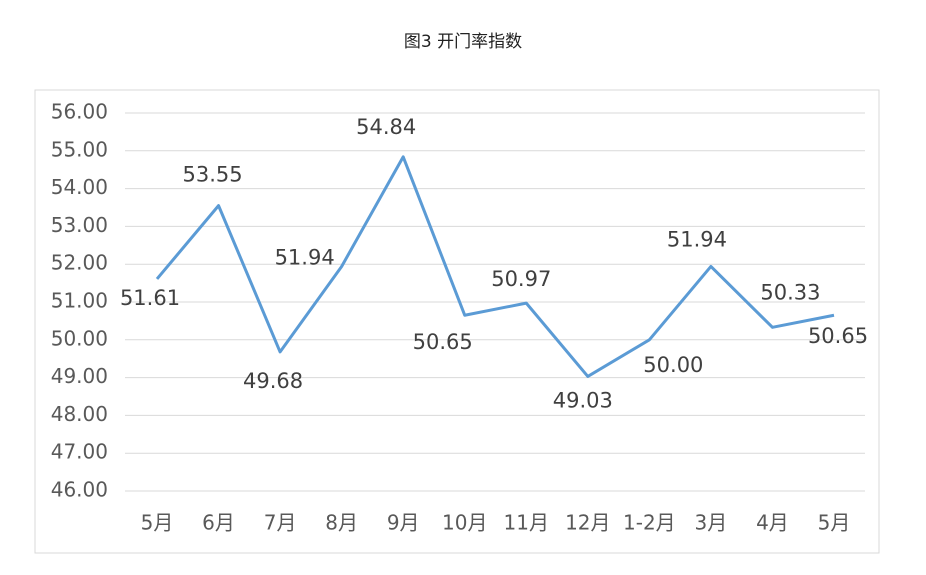  What do you see at coordinates (521, 279) in the screenshot?
I see `data-label: 50.97` at bounding box center [521, 279].